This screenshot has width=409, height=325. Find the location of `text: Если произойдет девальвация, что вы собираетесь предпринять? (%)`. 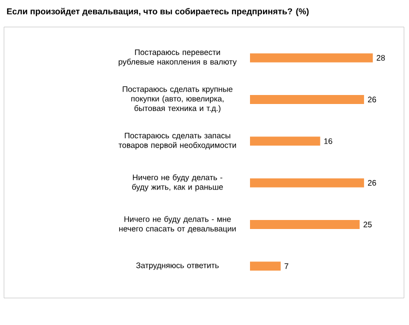

text: Если произойдет девальвация, что вы собираетесь предпринять? (%) is located at coordinates (158, 12).